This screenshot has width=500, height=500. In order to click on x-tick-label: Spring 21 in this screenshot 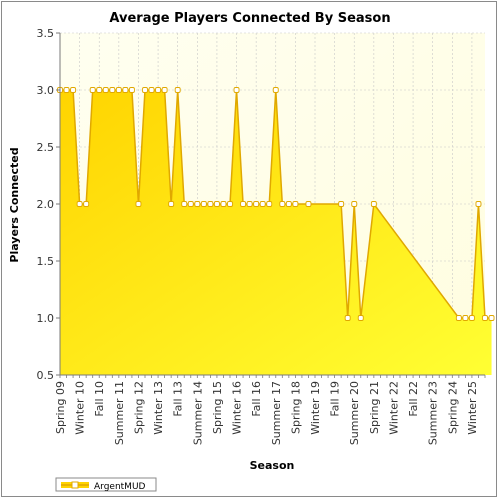, I will do `click(374, 407)`.